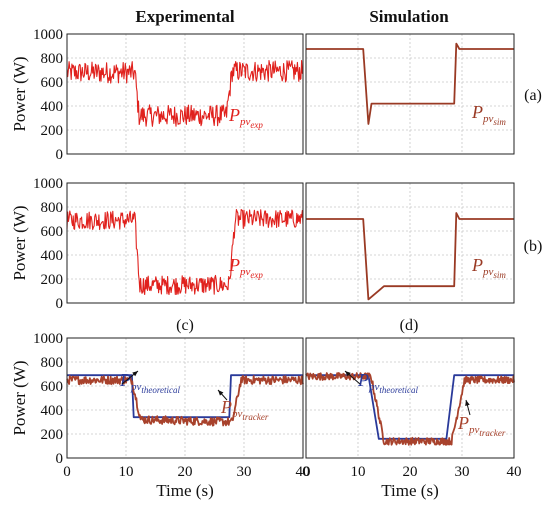 The width and height of the screenshot is (550, 512). I want to click on panel-tag: (c), so click(185, 325).